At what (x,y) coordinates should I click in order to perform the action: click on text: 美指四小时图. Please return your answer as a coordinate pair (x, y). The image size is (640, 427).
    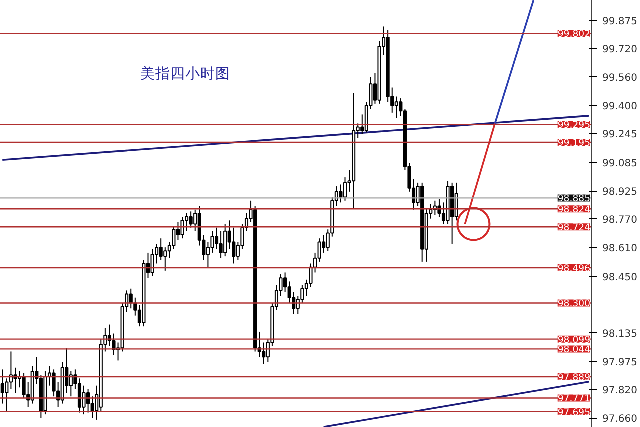
    Looking at the image, I should click on (185, 74).